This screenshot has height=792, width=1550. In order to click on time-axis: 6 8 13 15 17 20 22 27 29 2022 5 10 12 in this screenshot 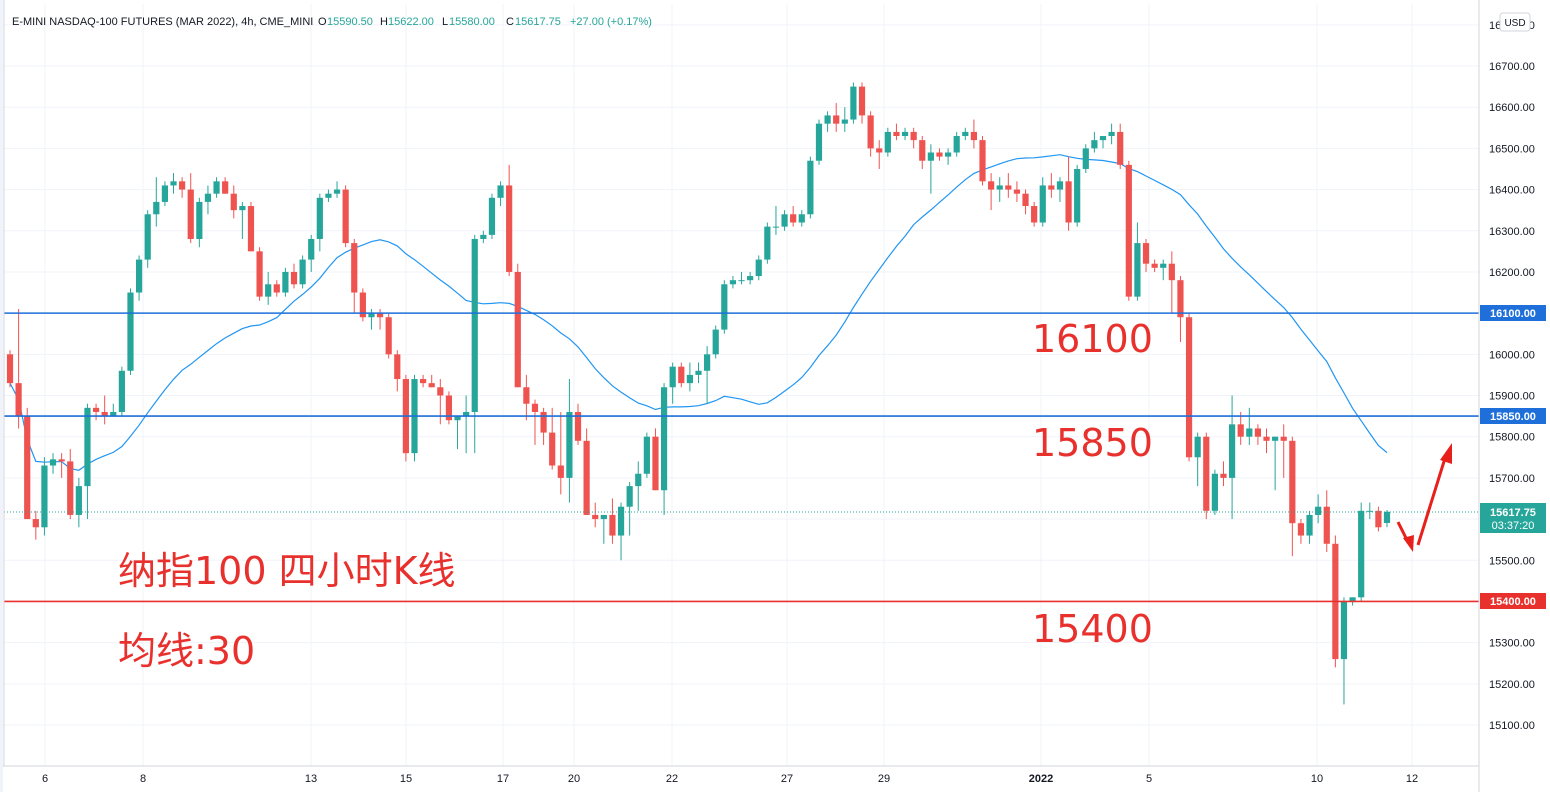, I will do `click(730, 779)`.